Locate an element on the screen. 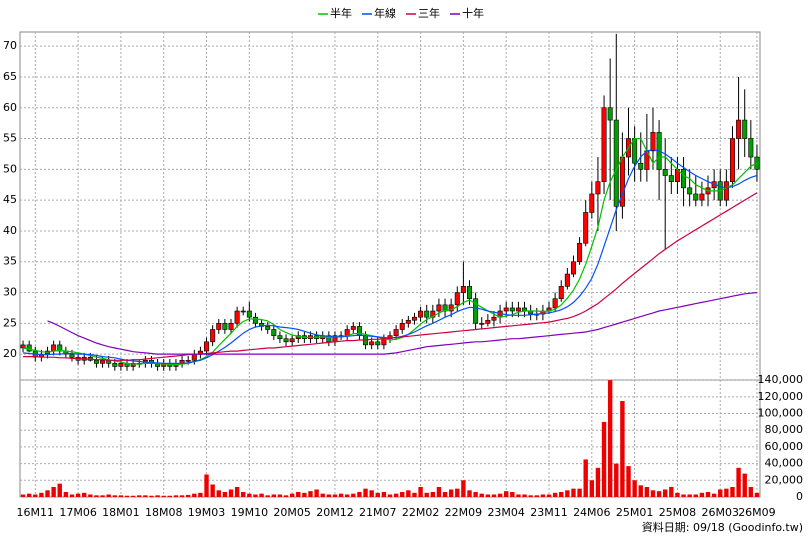 This screenshot has width=808, height=540. y-tick-label: 60 is located at coordinates (10, 107).